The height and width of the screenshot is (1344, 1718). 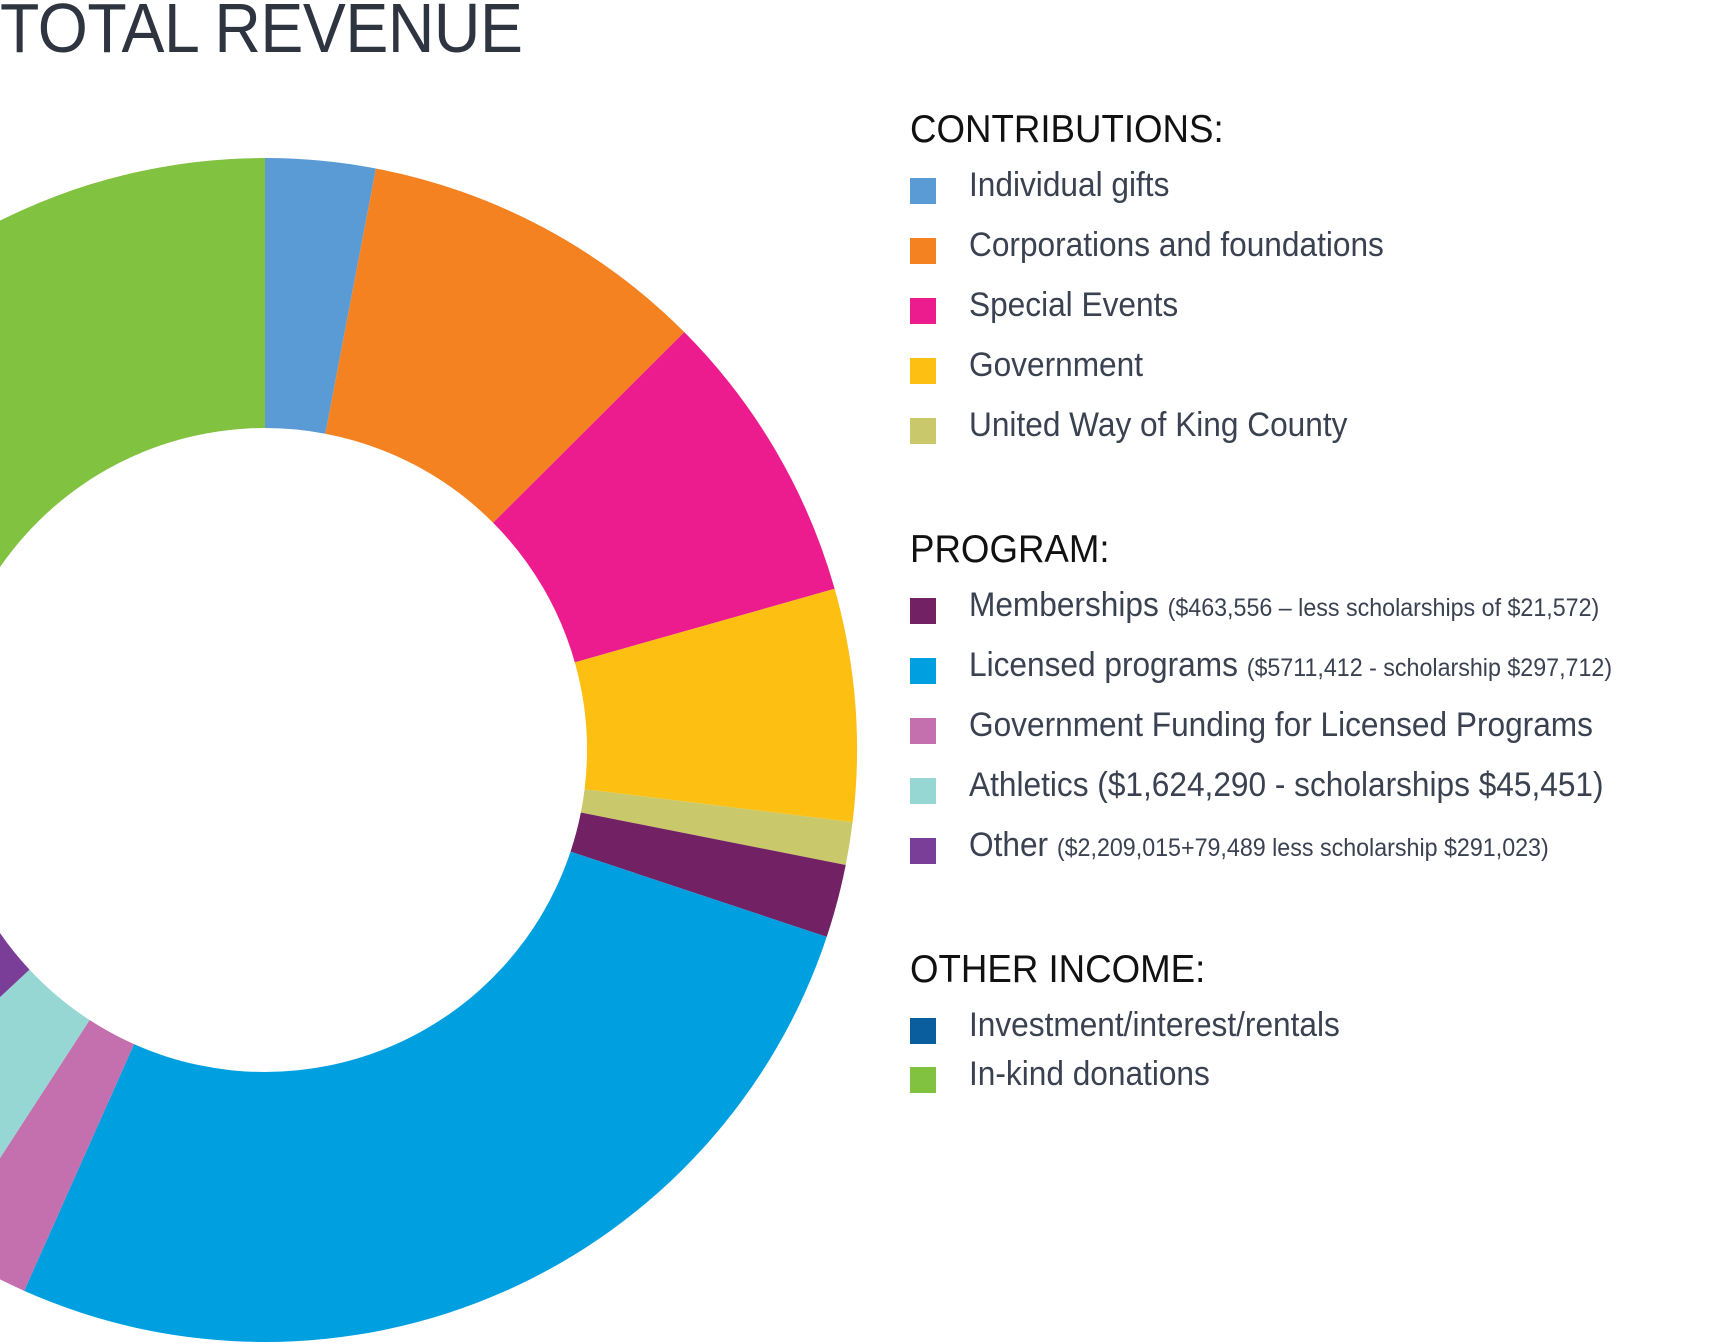 I want to click on legend-item-note: ($5711,412 - scholarship $297,712), so click(x=1429, y=668).